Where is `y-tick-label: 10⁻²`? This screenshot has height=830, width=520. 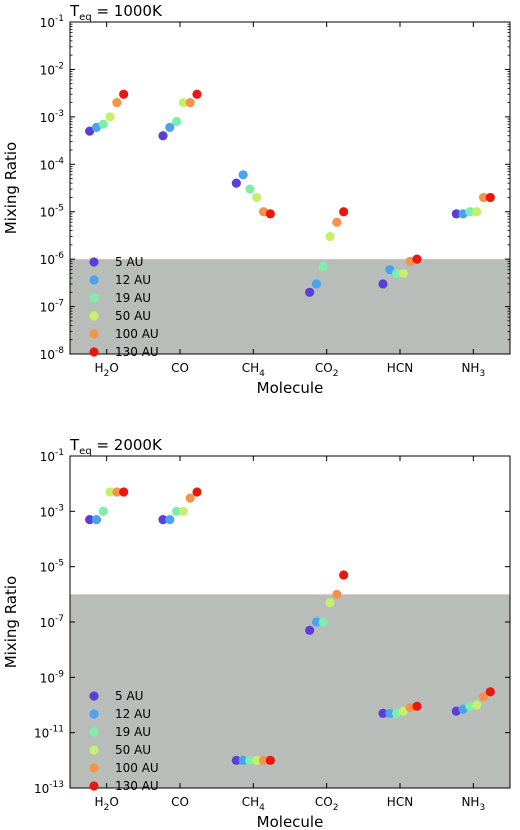 y-tick-label: 10⁻² is located at coordinates (52, 69).